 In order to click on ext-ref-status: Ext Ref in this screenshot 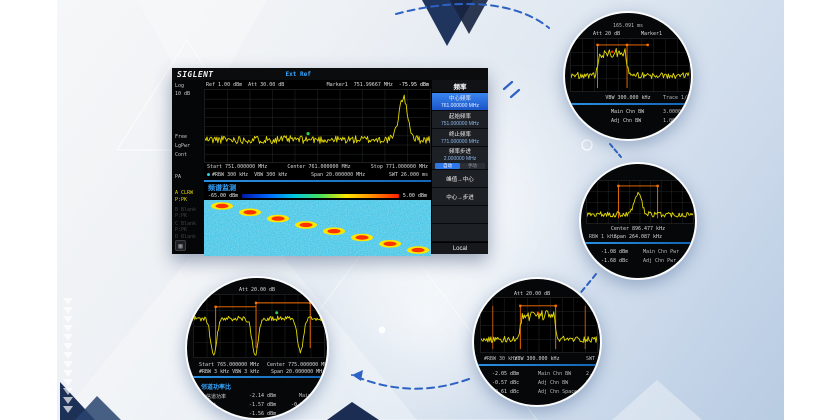, I will do `click(298, 74)`.